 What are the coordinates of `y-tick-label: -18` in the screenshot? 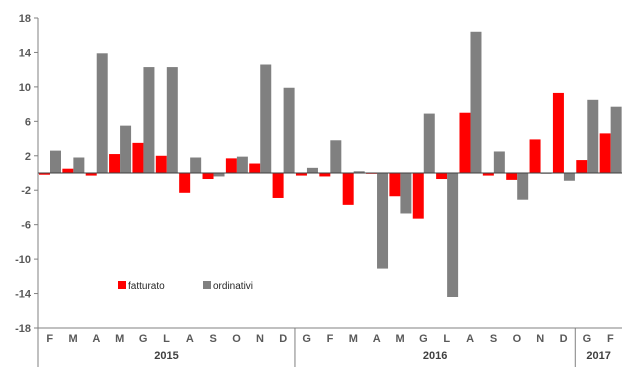 It's located at (23, 329).